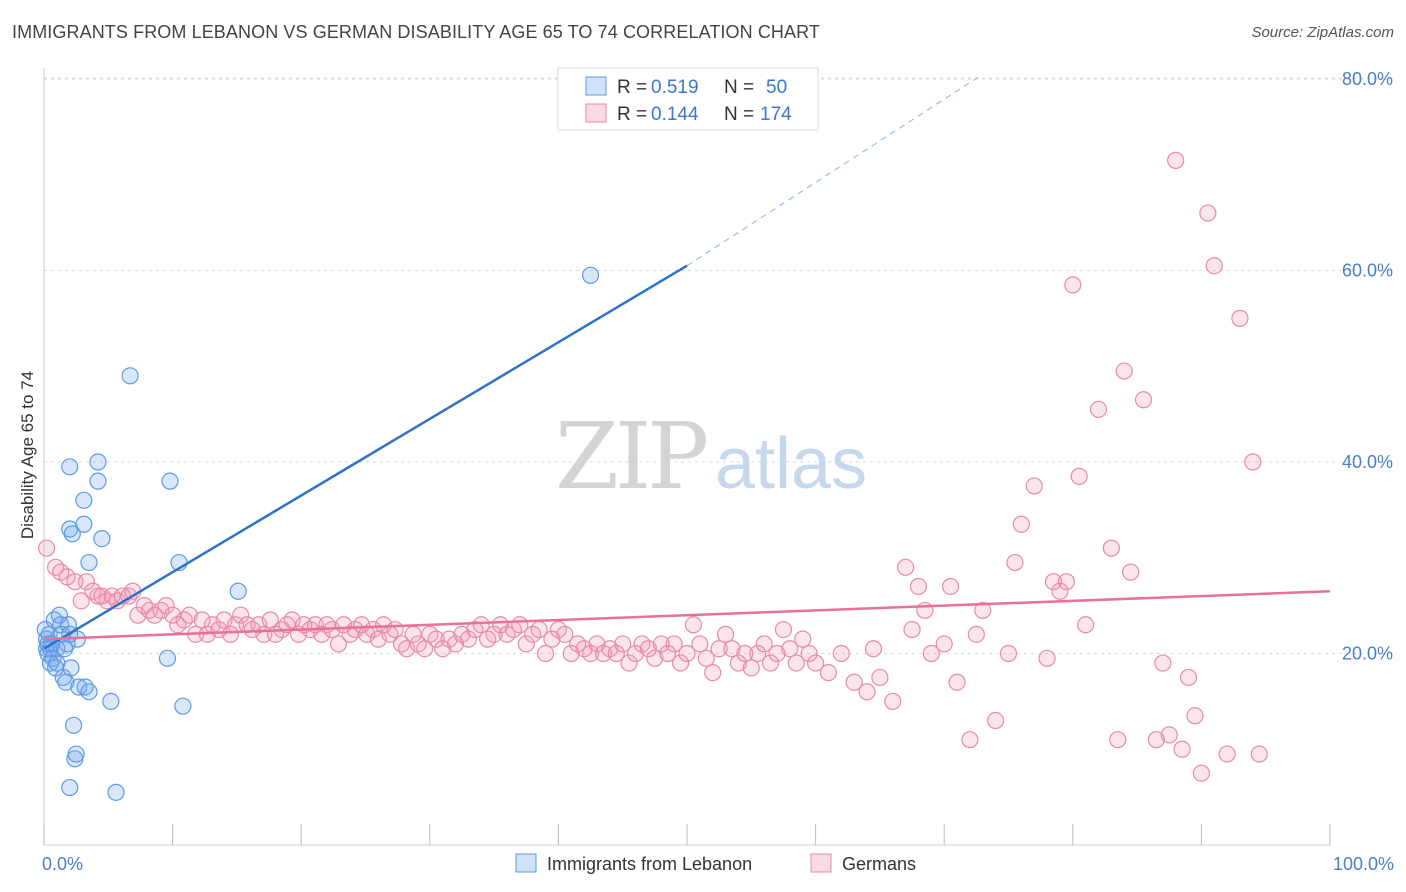 This screenshot has height=892, width=1406. I want to click on legend-box, so click(688, 99).